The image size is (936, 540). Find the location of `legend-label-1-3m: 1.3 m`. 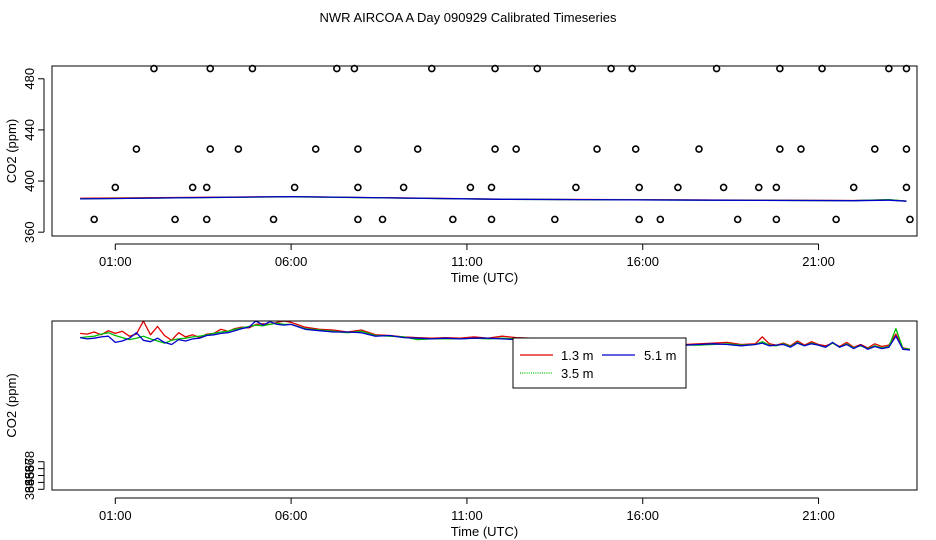

legend-label-1-3m: 1.3 m is located at coordinates (577, 355).